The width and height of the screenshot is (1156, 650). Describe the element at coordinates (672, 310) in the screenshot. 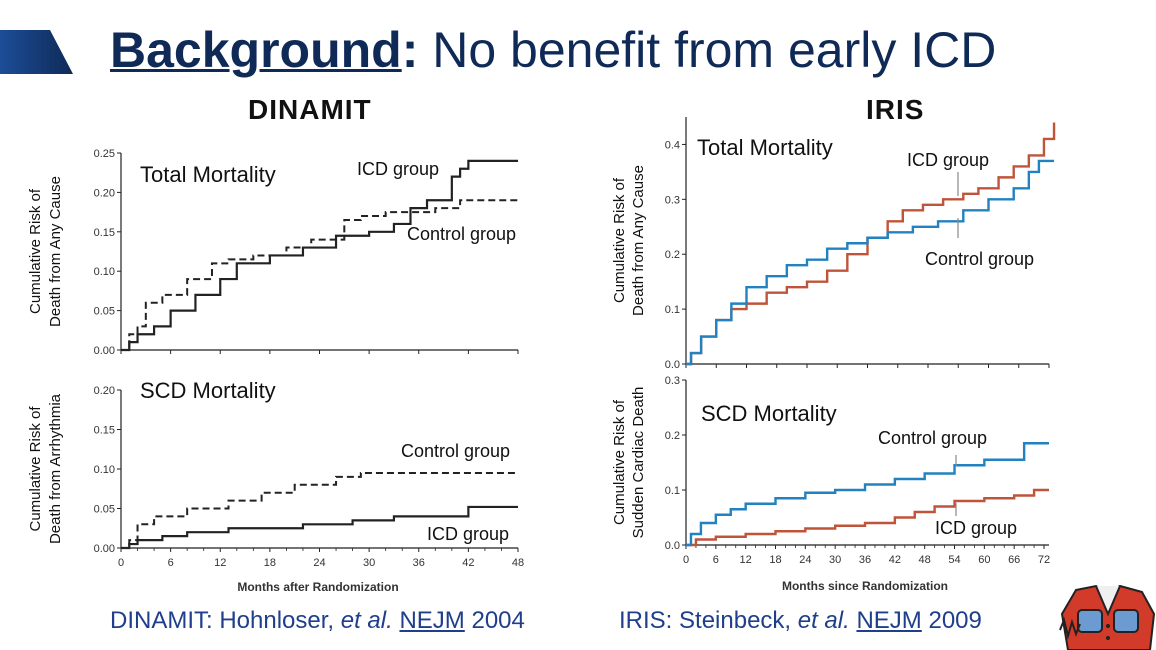

I see `iris_total-ytick-label: 0.1` at that location.